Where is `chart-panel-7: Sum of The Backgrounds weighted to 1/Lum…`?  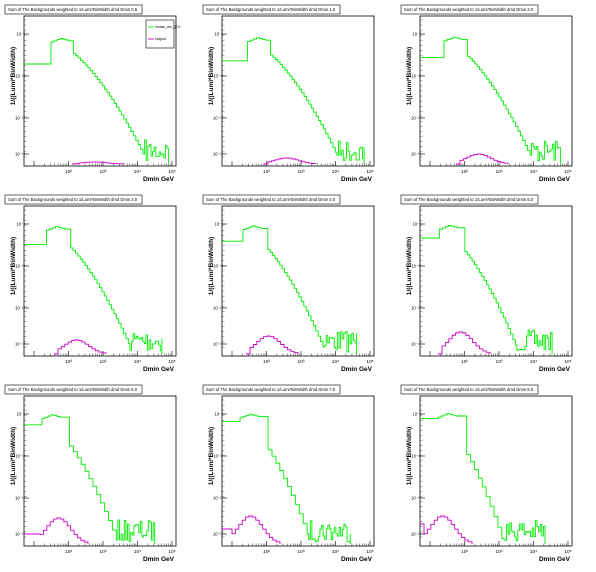 chart-panel-7: Sum of The Backgrounds weighted to 1/Lum… is located at coordinates (90, 473).